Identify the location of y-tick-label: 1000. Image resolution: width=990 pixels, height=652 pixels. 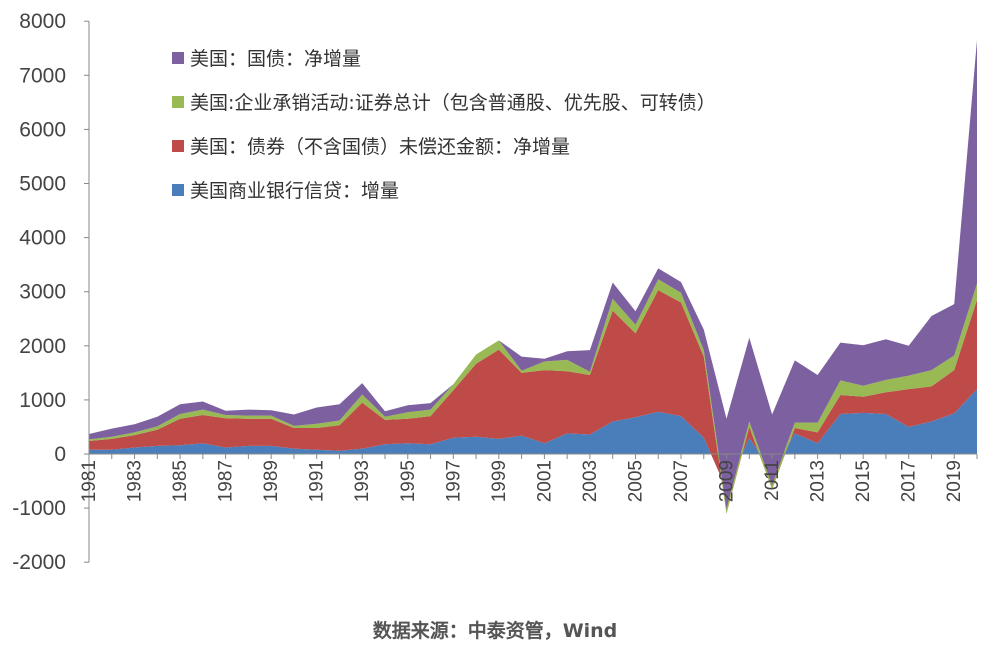
(42, 400).